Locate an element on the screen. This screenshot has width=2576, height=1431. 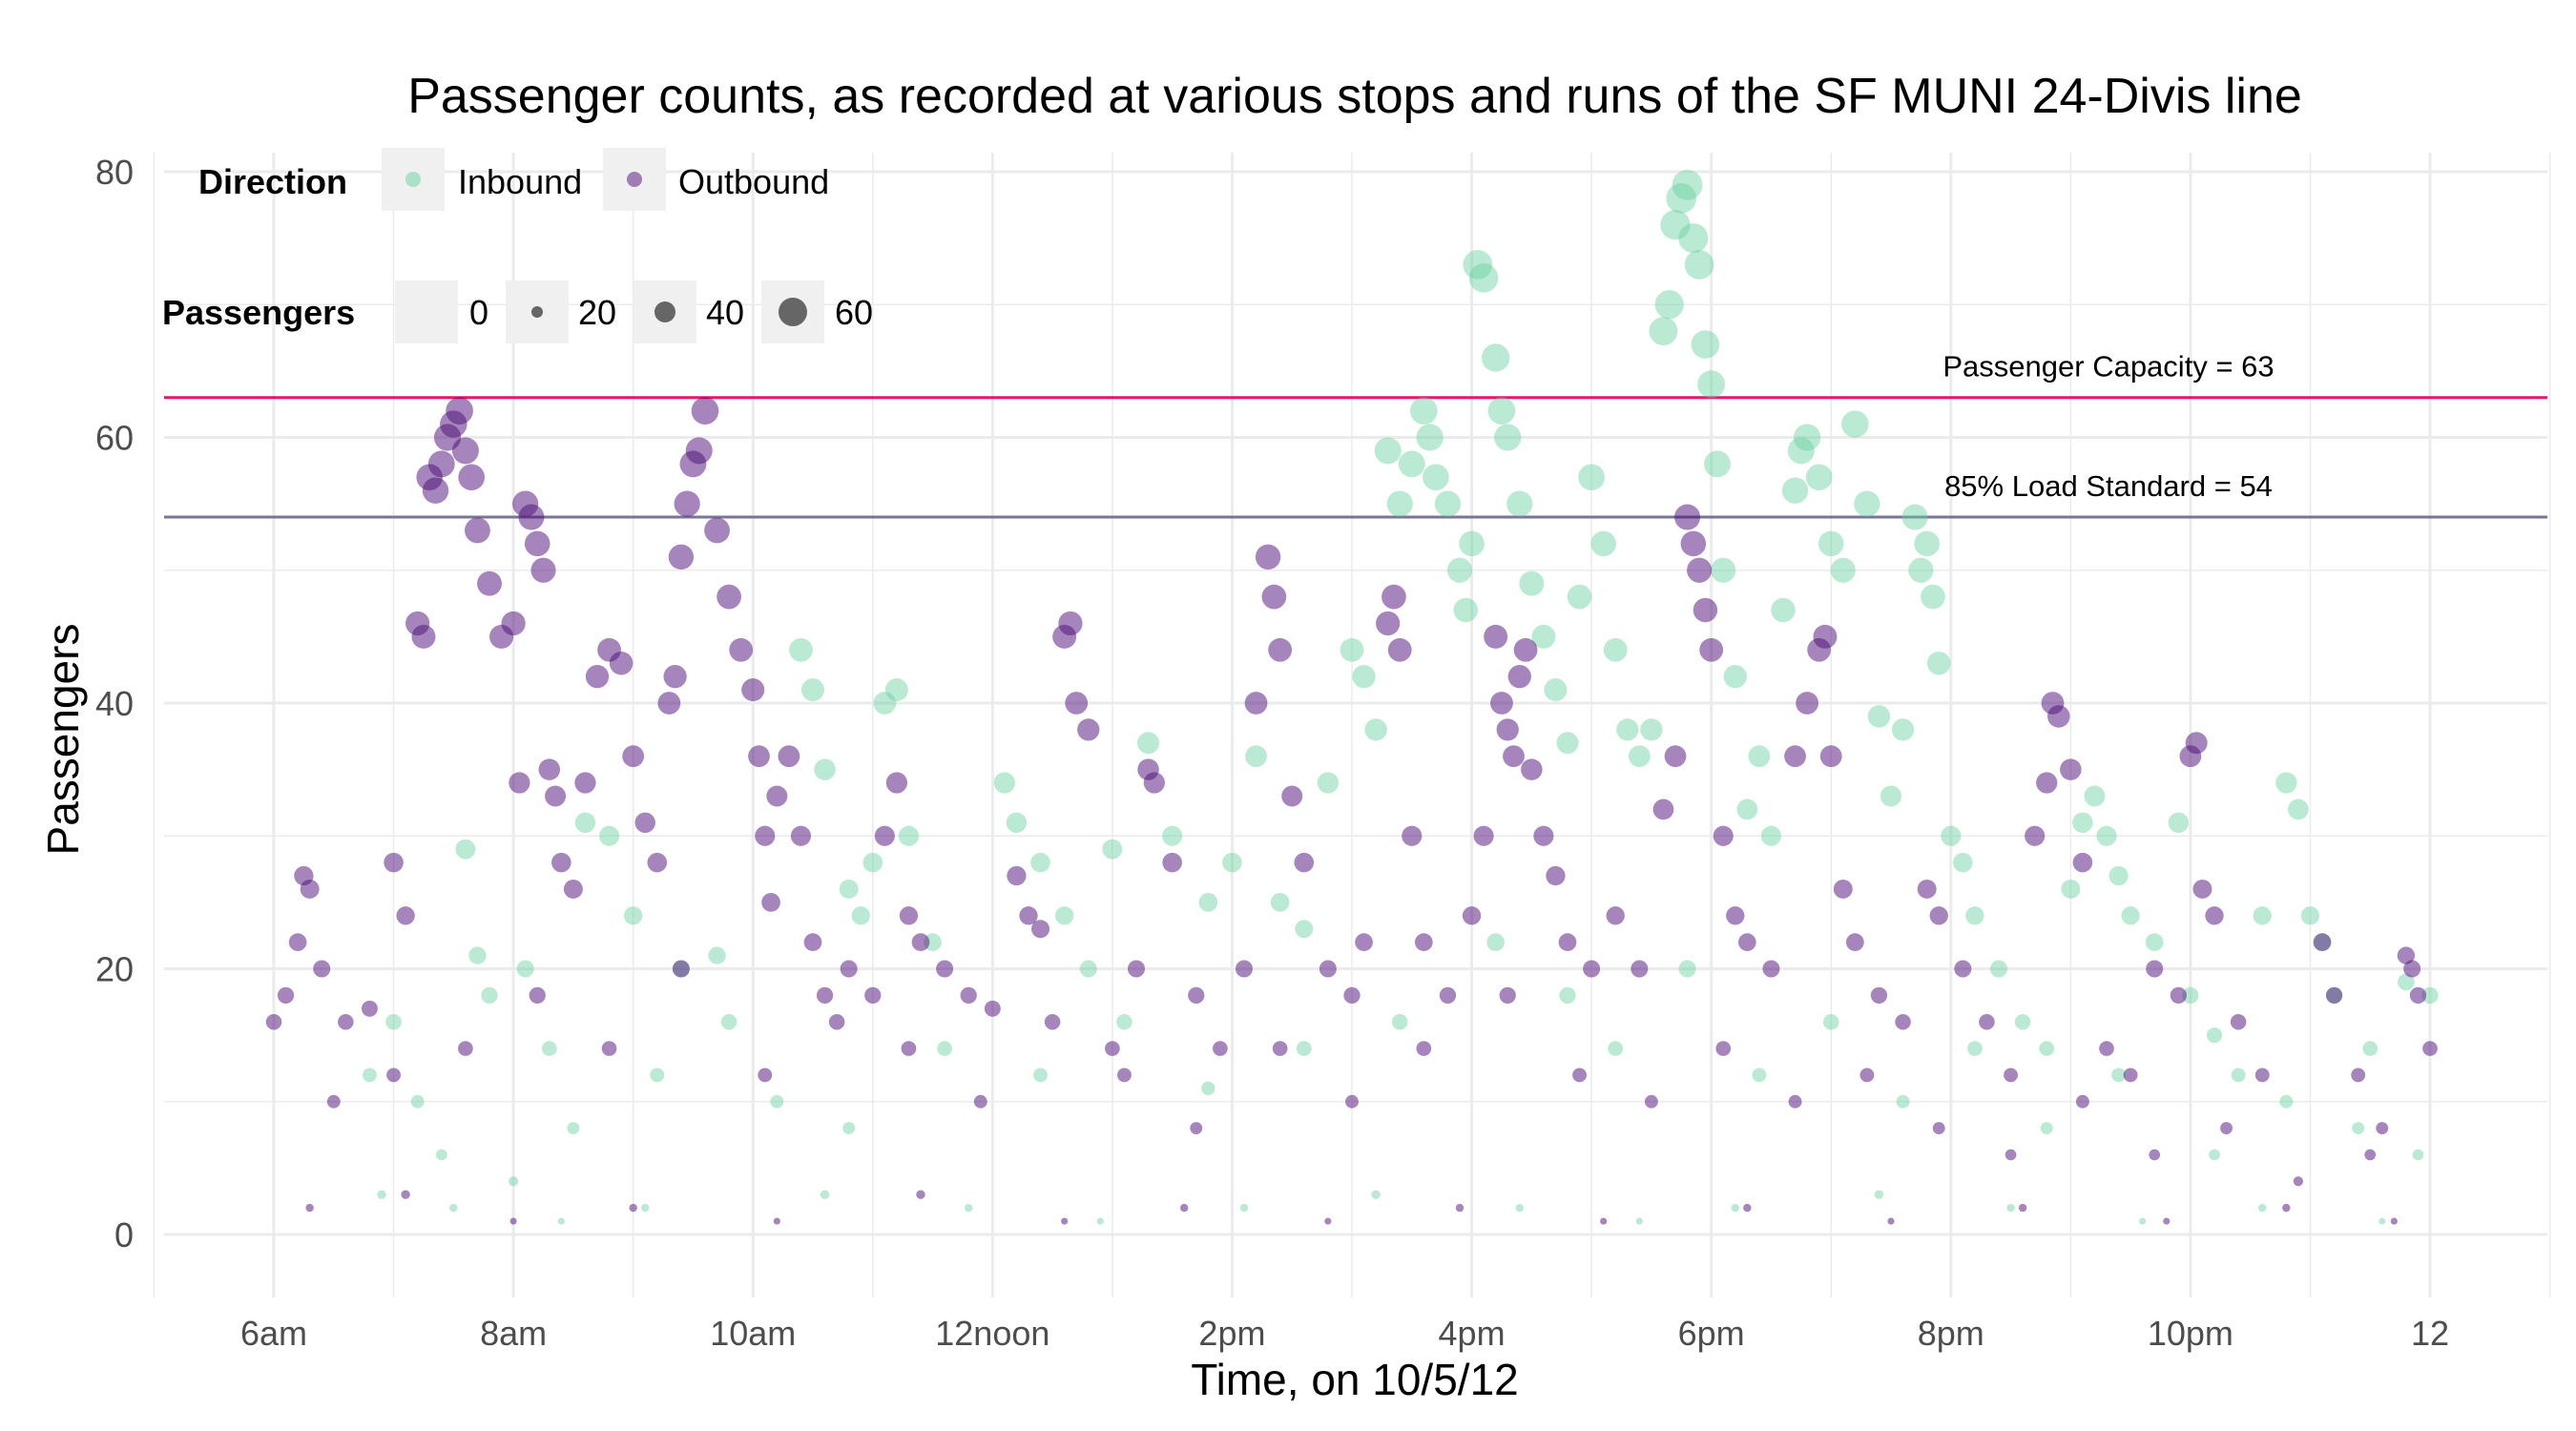
legend-size-label-20: 20 is located at coordinates (597, 312).